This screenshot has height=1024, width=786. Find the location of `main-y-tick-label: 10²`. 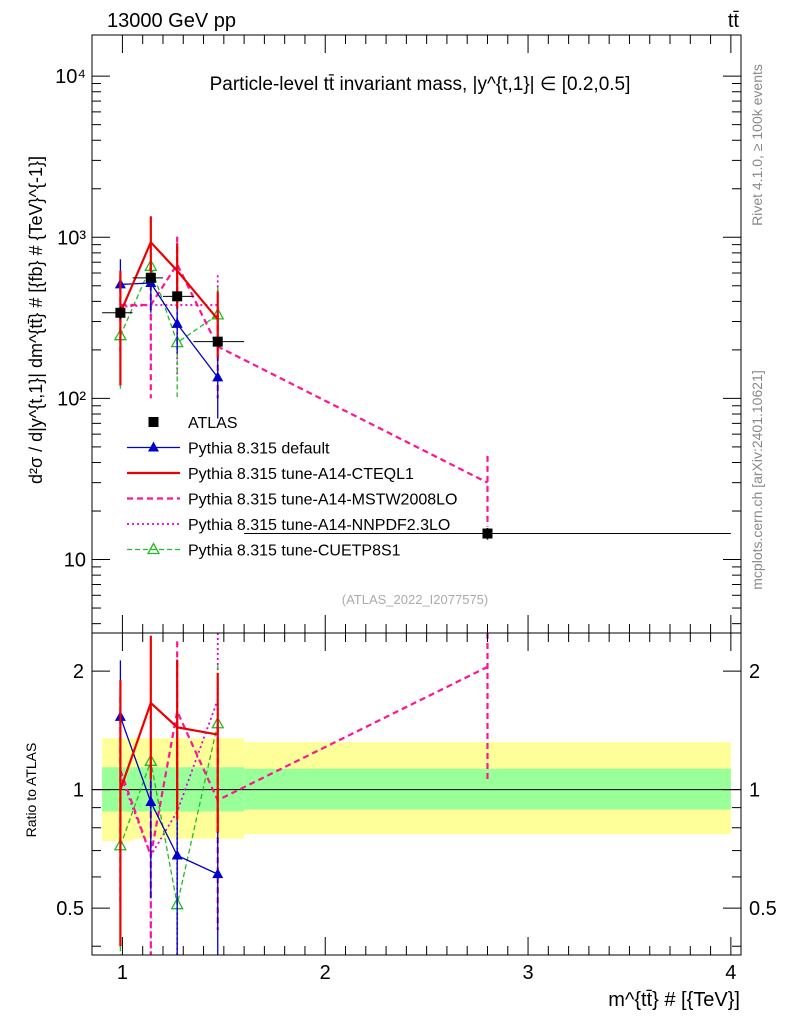

main-y-tick-label: 10² is located at coordinates (71, 399).